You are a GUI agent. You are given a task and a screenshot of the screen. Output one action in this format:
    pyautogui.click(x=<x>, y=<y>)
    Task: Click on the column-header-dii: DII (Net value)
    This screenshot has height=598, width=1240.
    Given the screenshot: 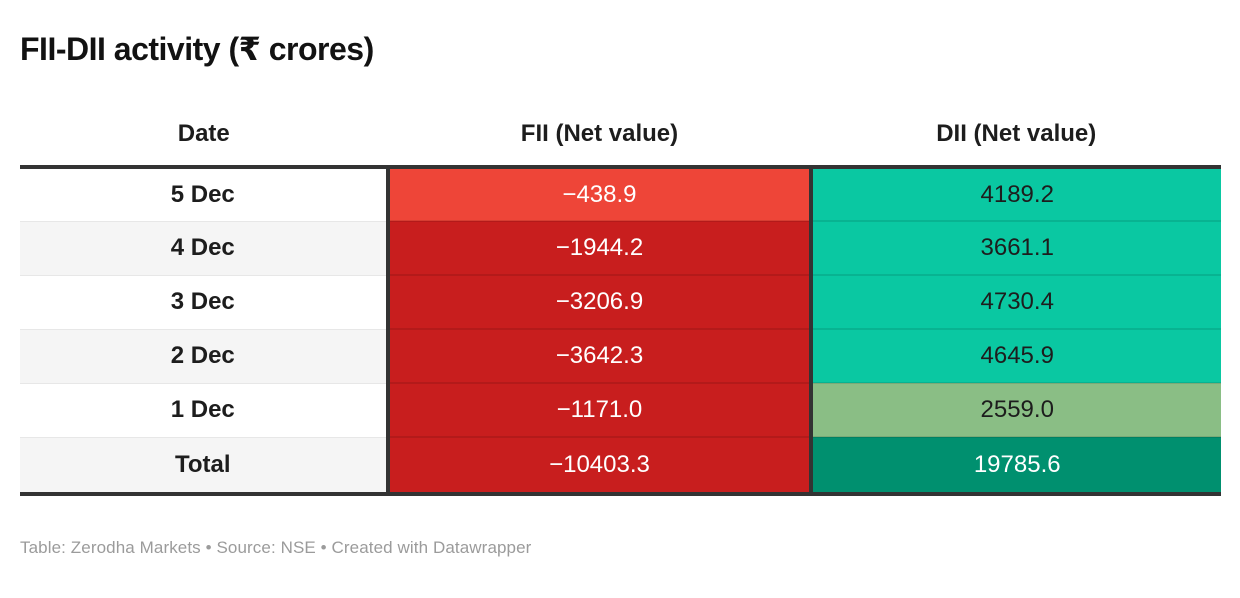 What is the action you would take?
    pyautogui.click(x=1016, y=136)
    